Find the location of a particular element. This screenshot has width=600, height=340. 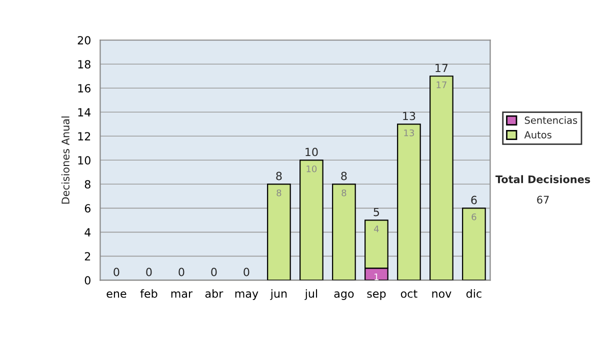

x-tick-label: nov is located at coordinates (442, 294).